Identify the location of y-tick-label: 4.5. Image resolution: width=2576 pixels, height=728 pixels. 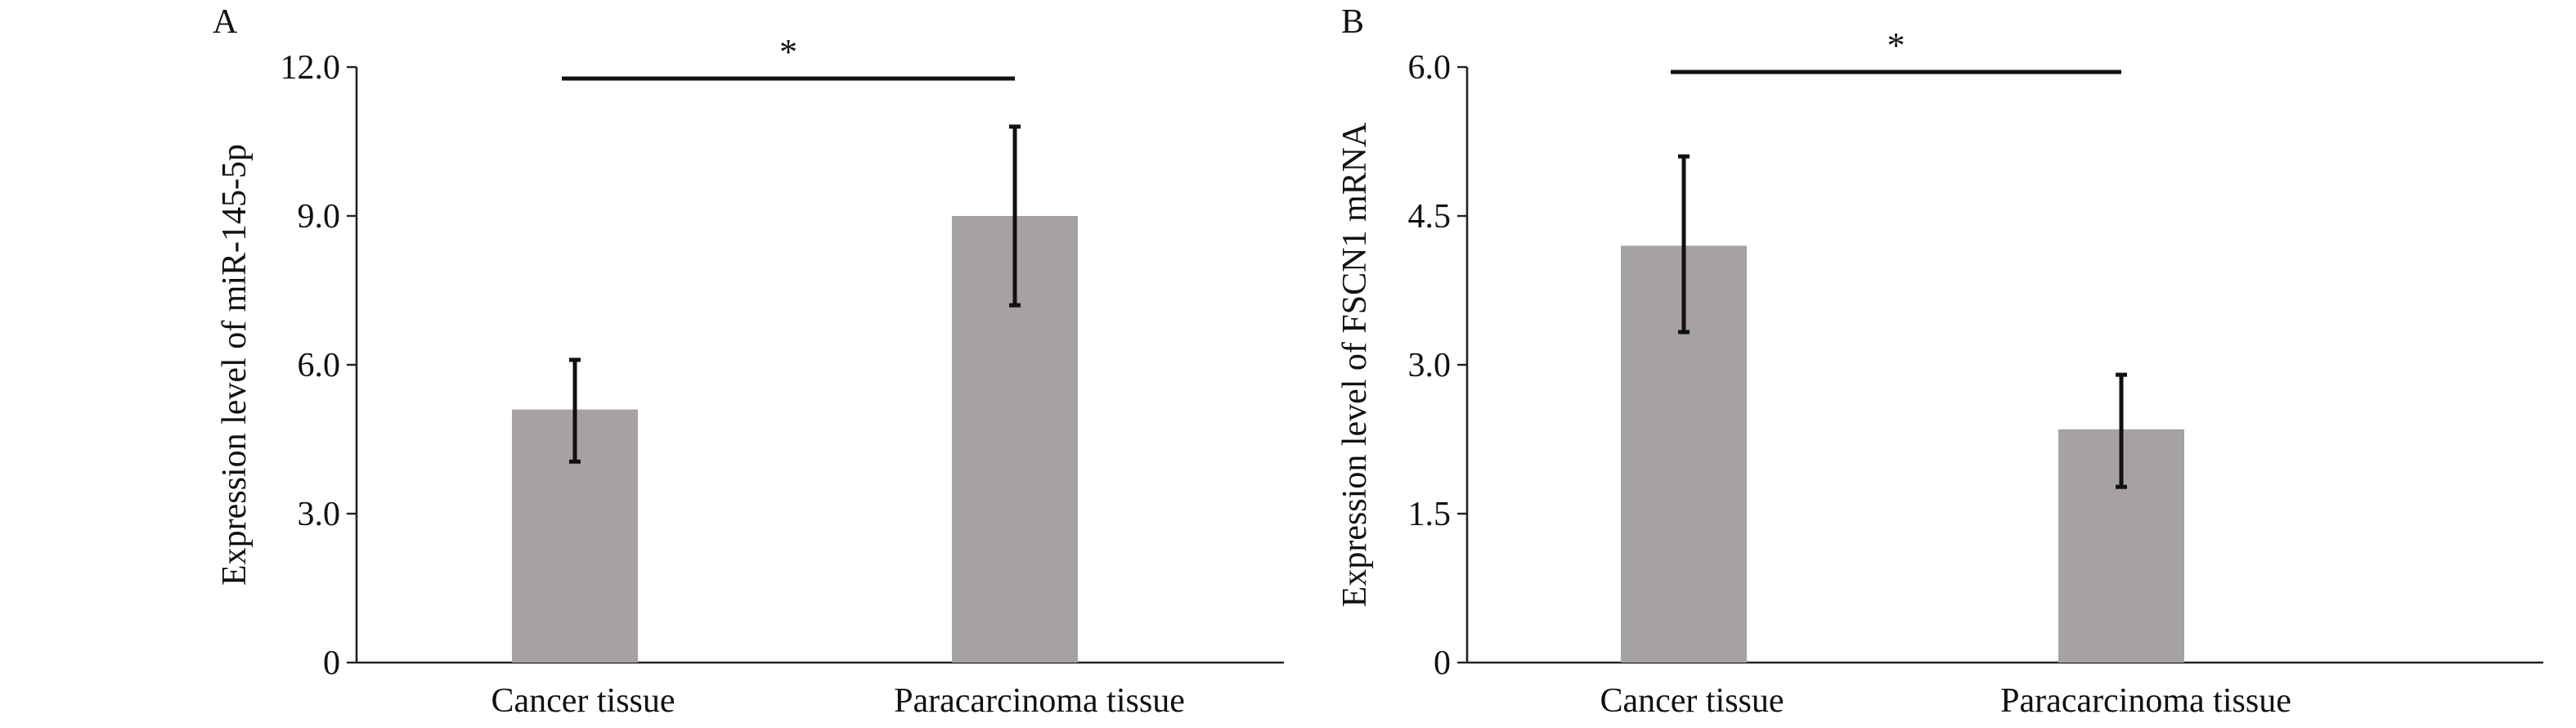
(1430, 217).